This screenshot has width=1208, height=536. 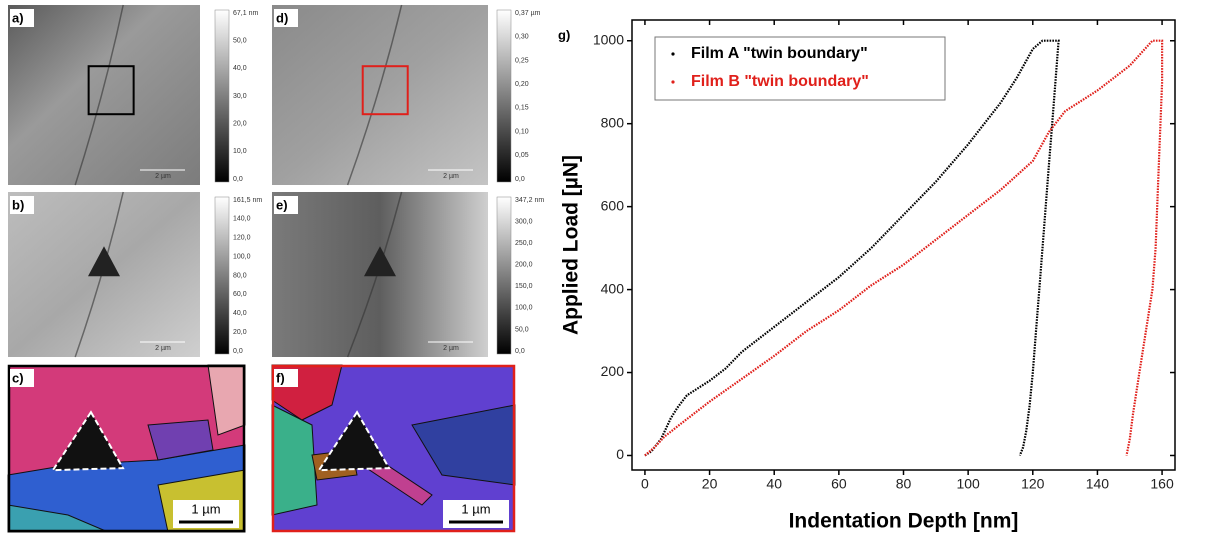 What do you see at coordinates (240, 294) in the screenshot?
I see `colorbar-label: 60,0` at bounding box center [240, 294].